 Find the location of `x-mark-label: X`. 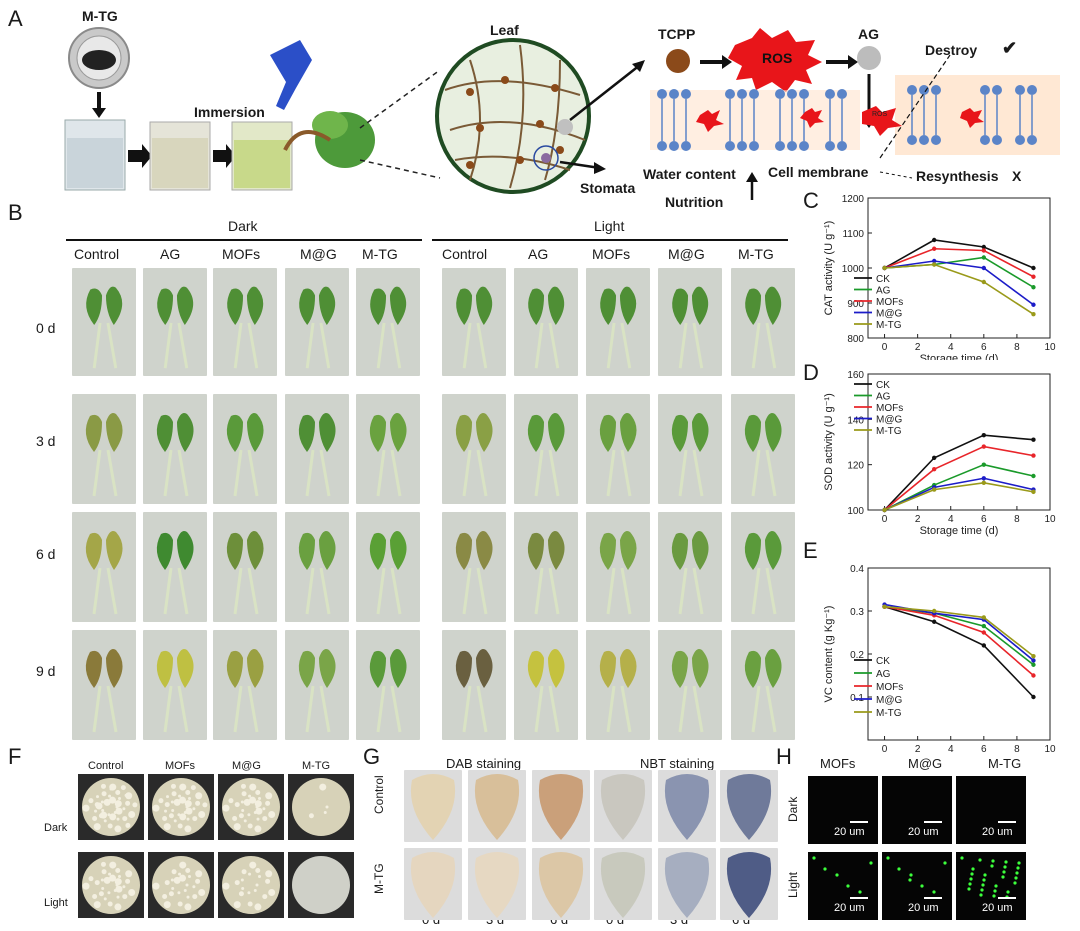

x-mark-label: X is located at coordinates (1017, 176).